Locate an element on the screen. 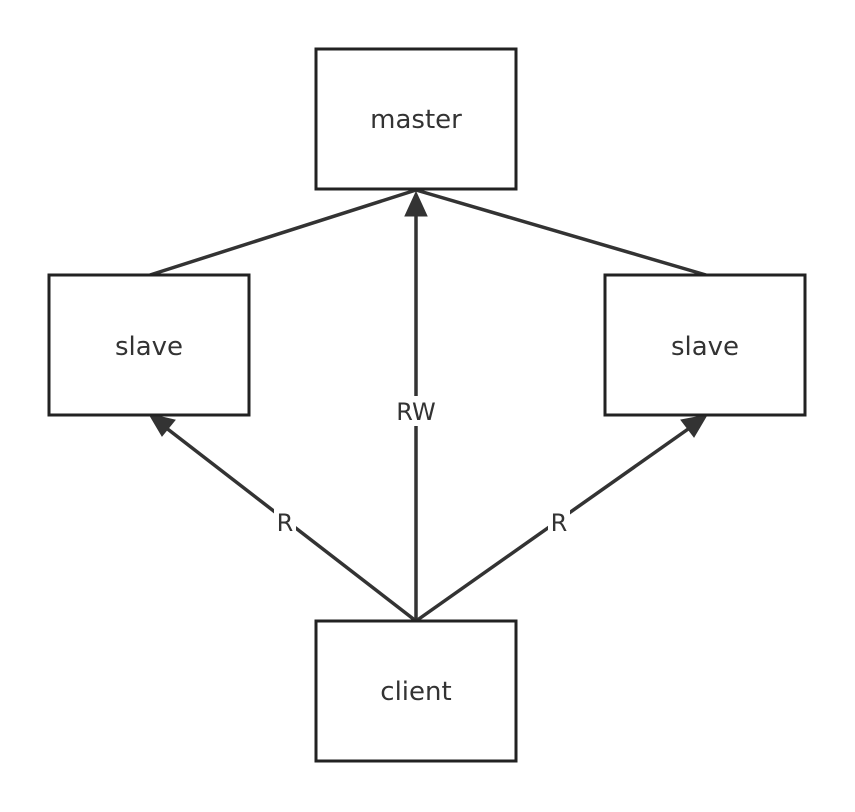 The width and height of the screenshot is (855, 812). arrowhead-master is located at coordinates (416, 203).